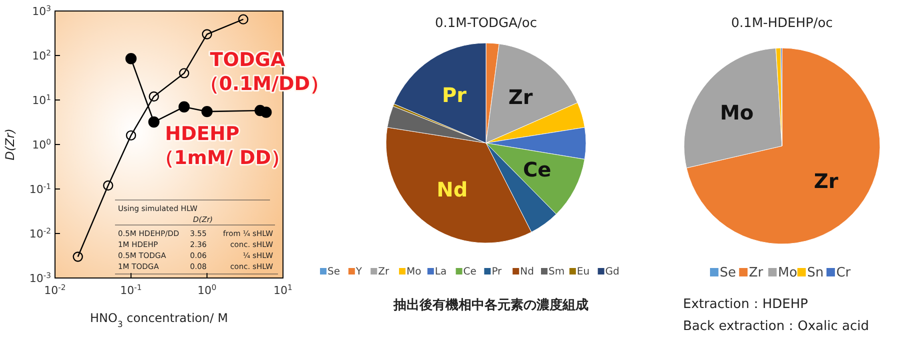 The image size is (900, 338). I want to click on category-label: Pr, so click(454, 95).